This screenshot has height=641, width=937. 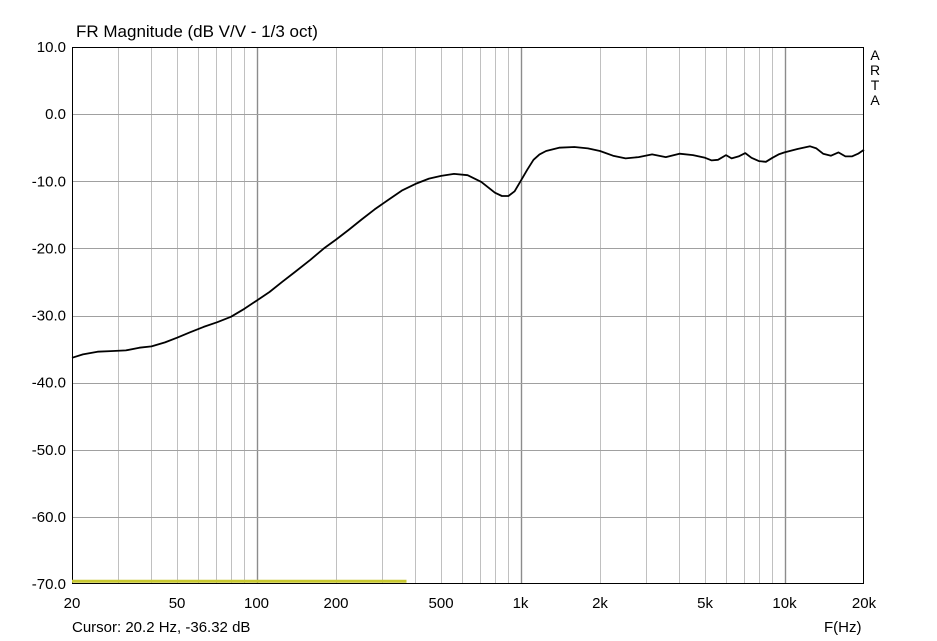 I want to click on arta-letter: R, so click(x=875, y=70).